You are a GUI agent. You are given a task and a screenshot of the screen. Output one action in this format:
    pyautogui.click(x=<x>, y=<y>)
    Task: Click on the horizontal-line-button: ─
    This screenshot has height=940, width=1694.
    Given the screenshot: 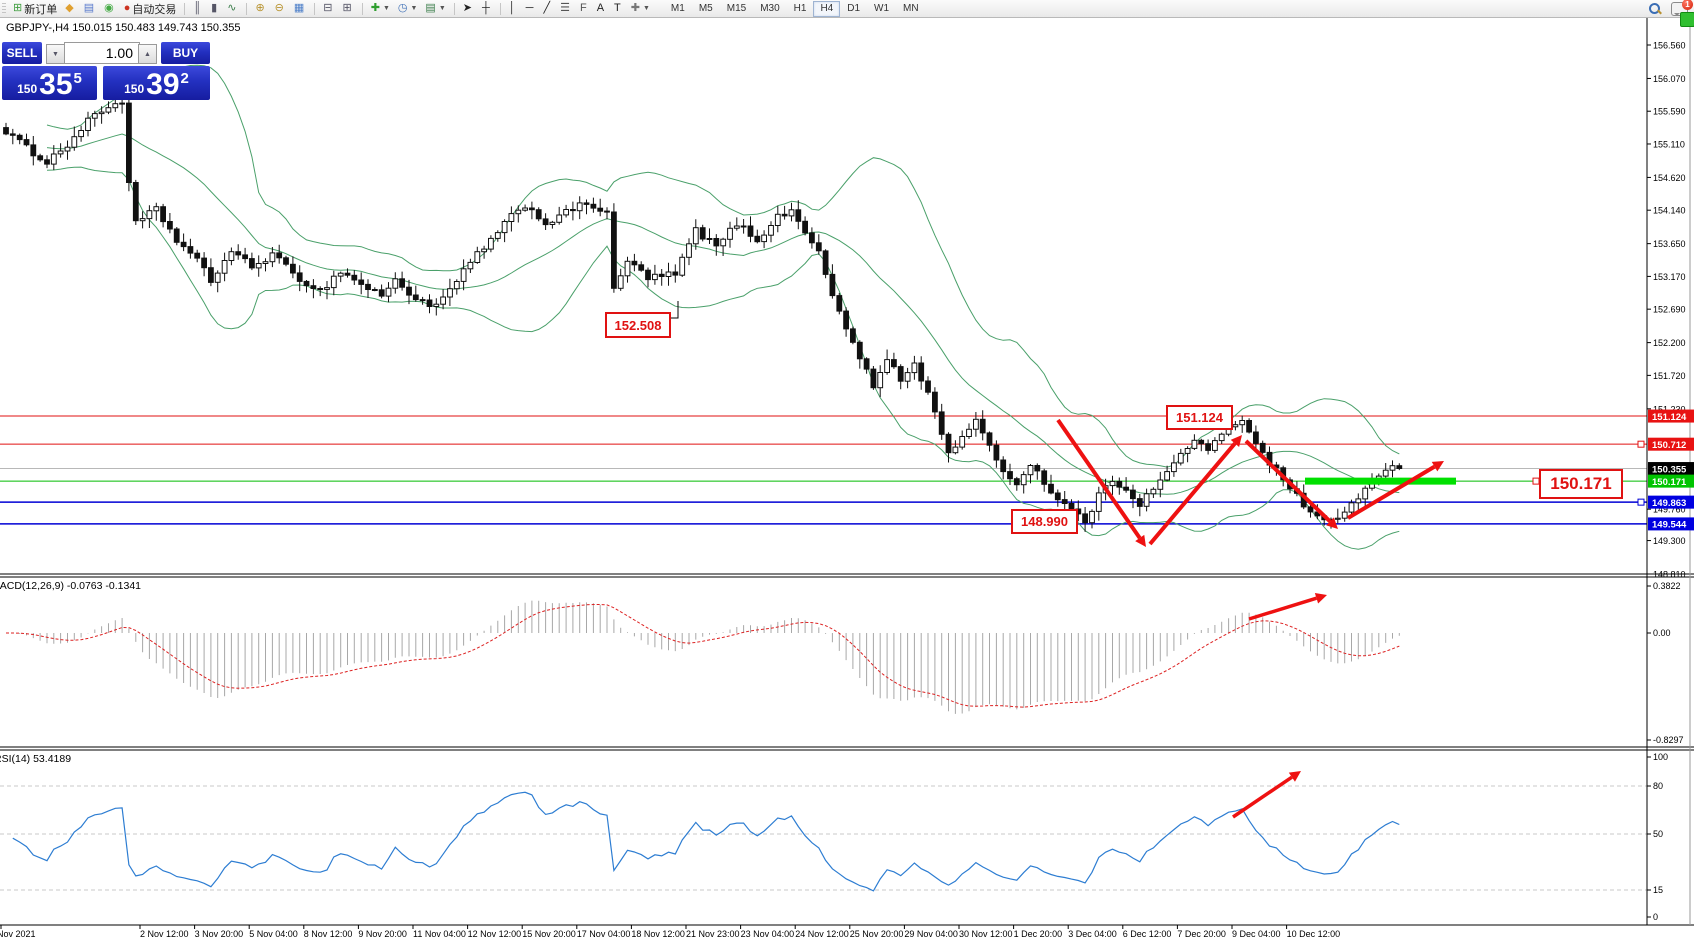 What is the action you would take?
    pyautogui.click(x=531, y=8)
    